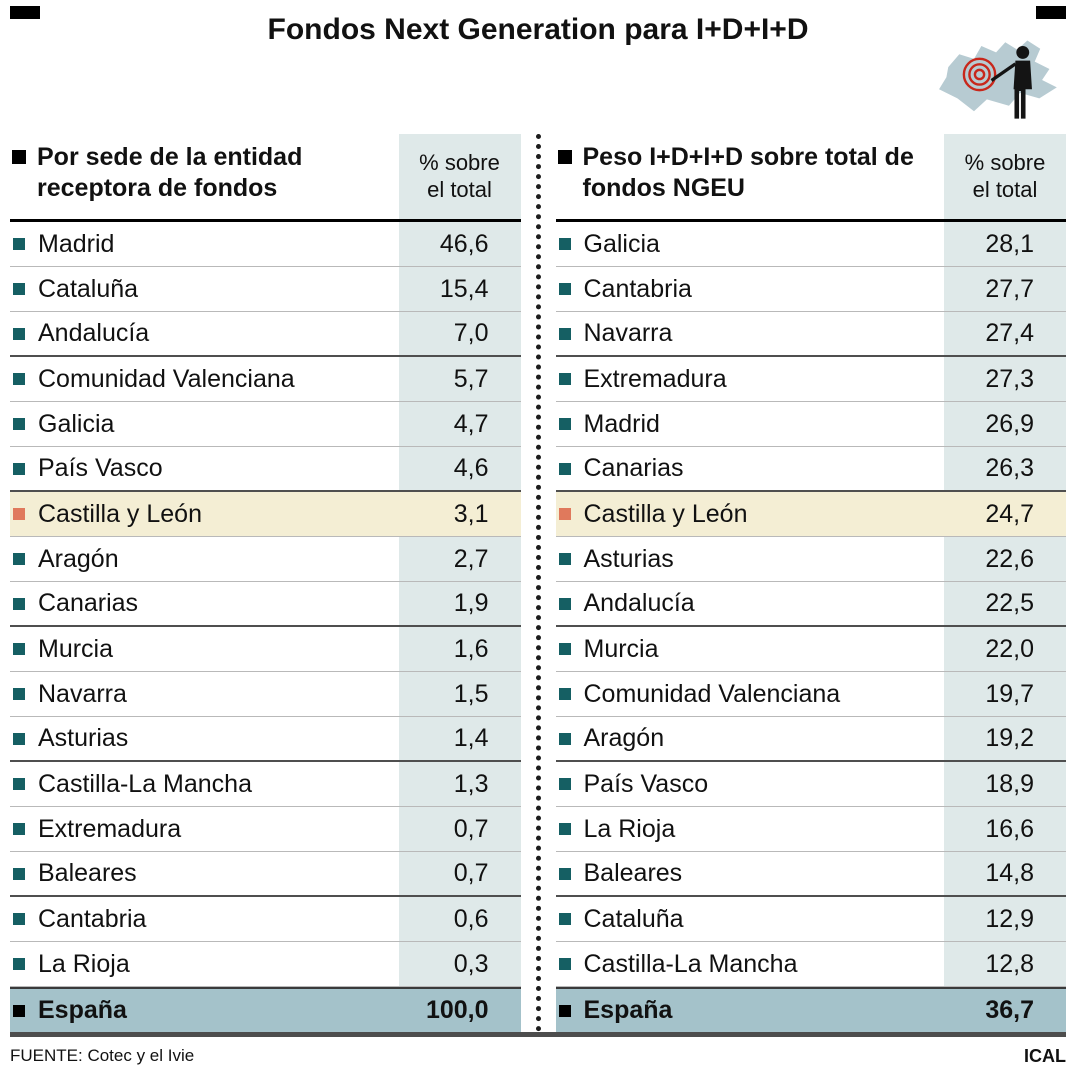  I want to click on region-value: 12,9, so click(1005, 919).